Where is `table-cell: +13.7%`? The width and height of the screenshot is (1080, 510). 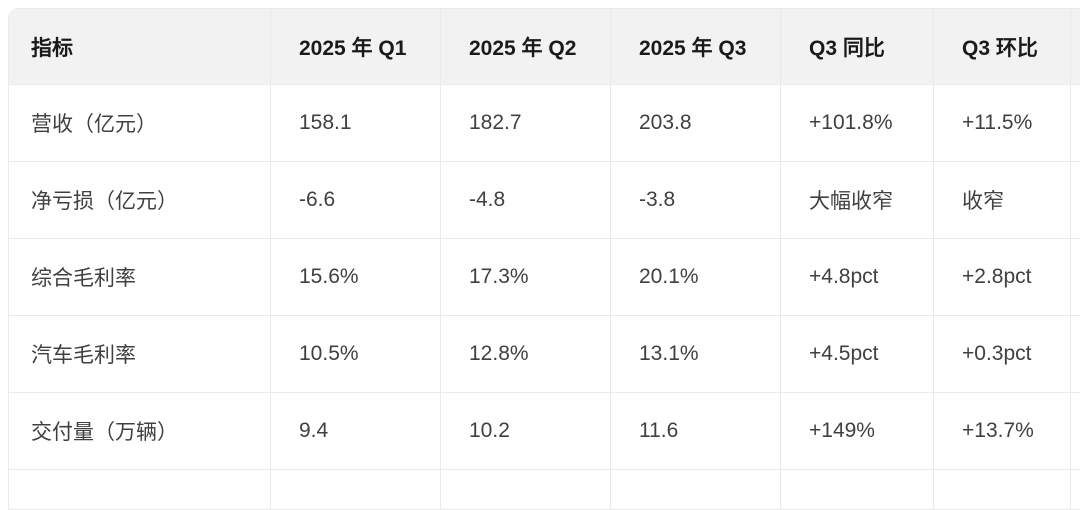 table-cell: +13.7% is located at coordinates (1002, 431).